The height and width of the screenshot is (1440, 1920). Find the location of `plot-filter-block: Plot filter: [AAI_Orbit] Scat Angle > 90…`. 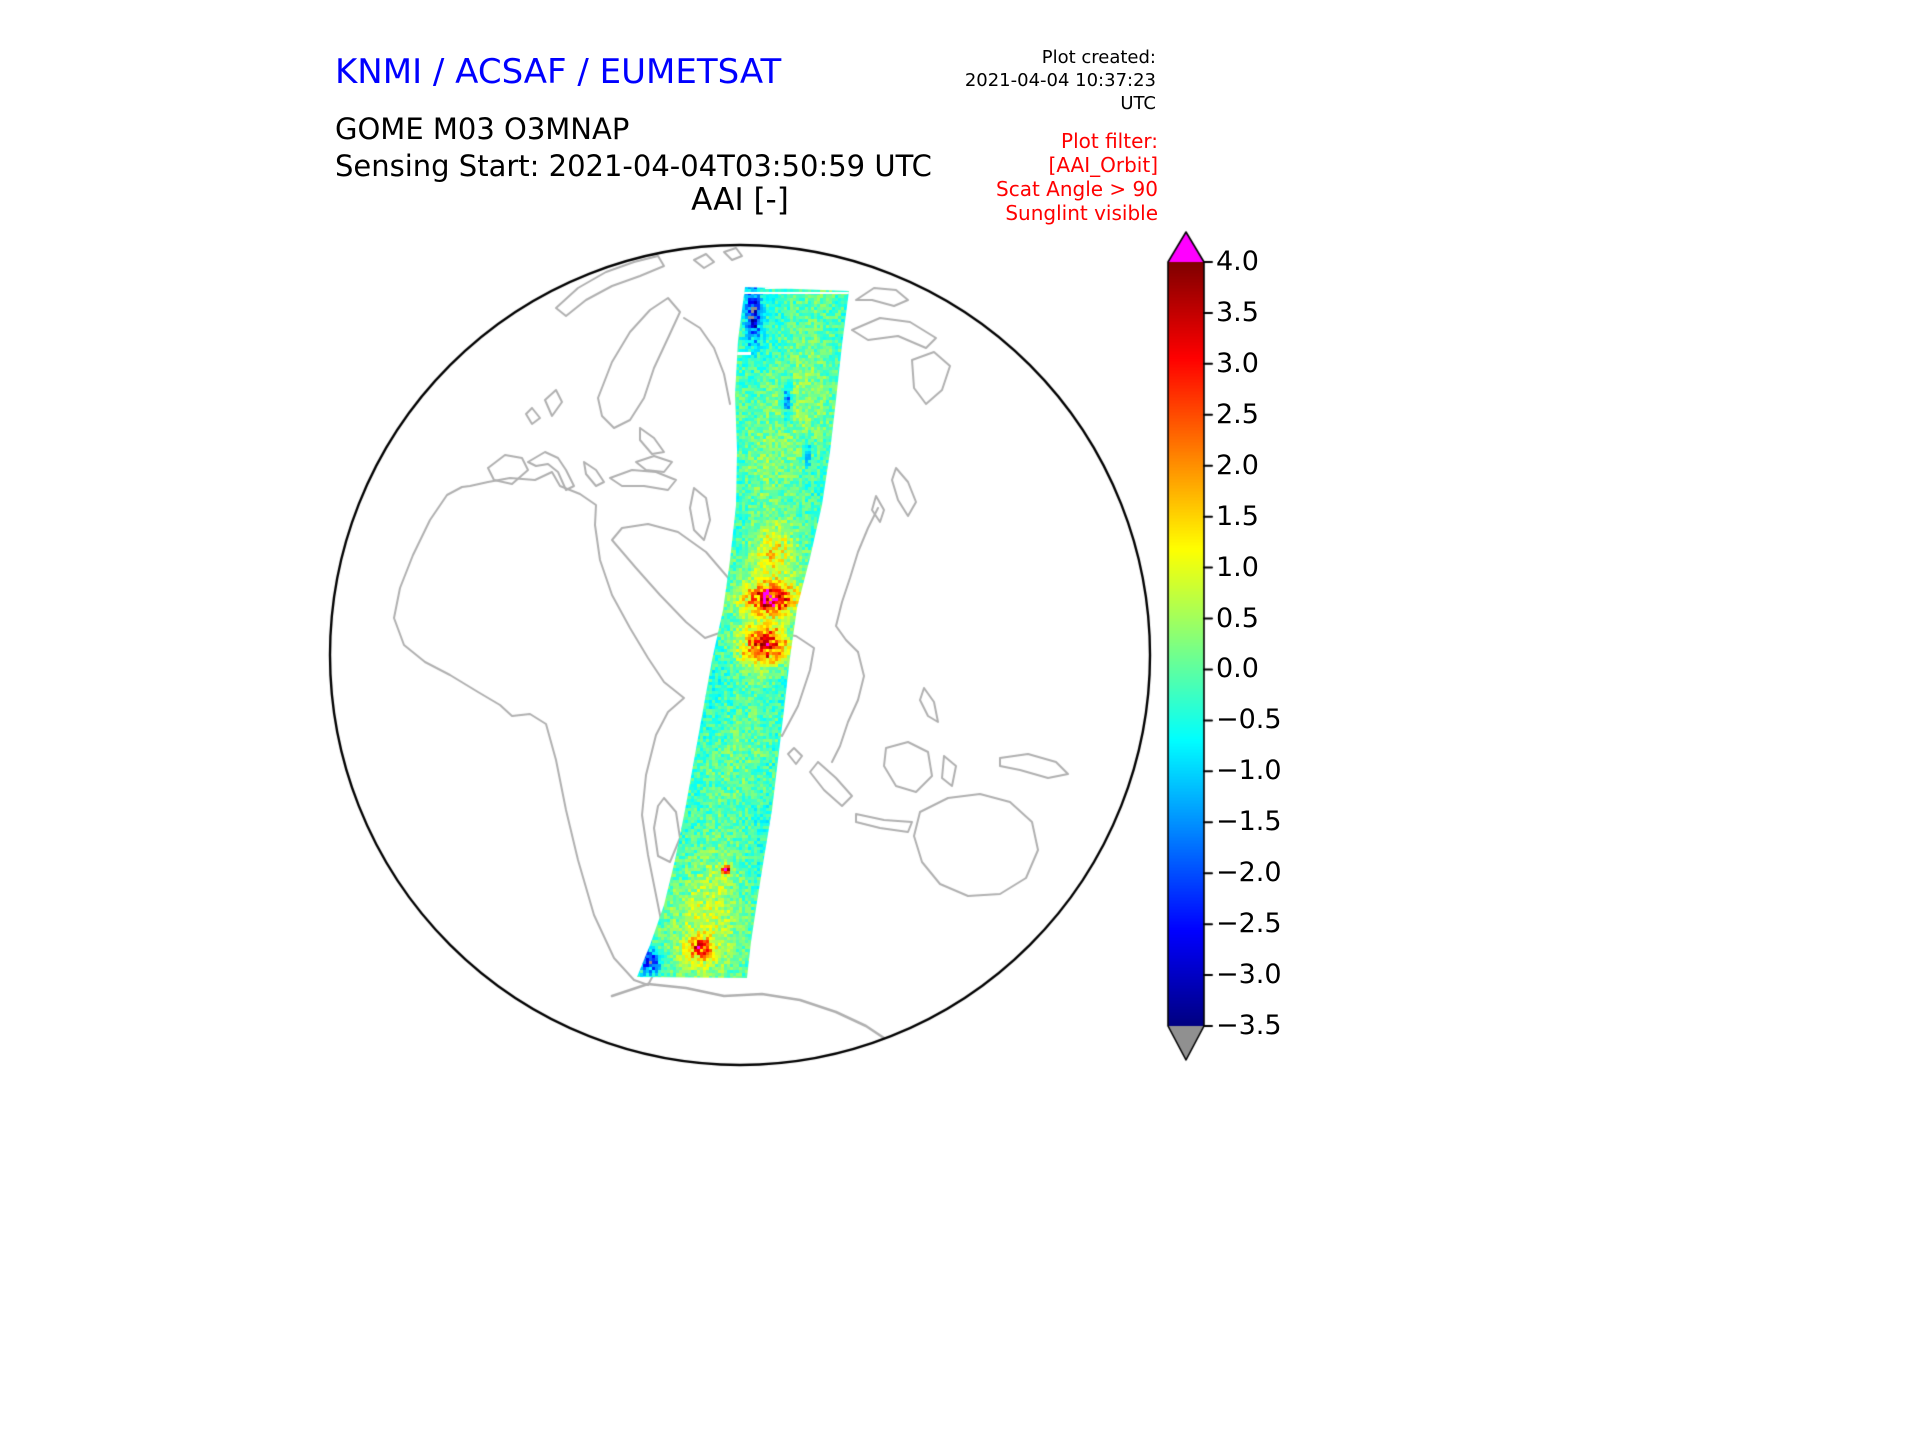

plot-filter-block: Plot filter: [AAI_Orbit] Scat Angle > 90… is located at coordinates (1043, 177).